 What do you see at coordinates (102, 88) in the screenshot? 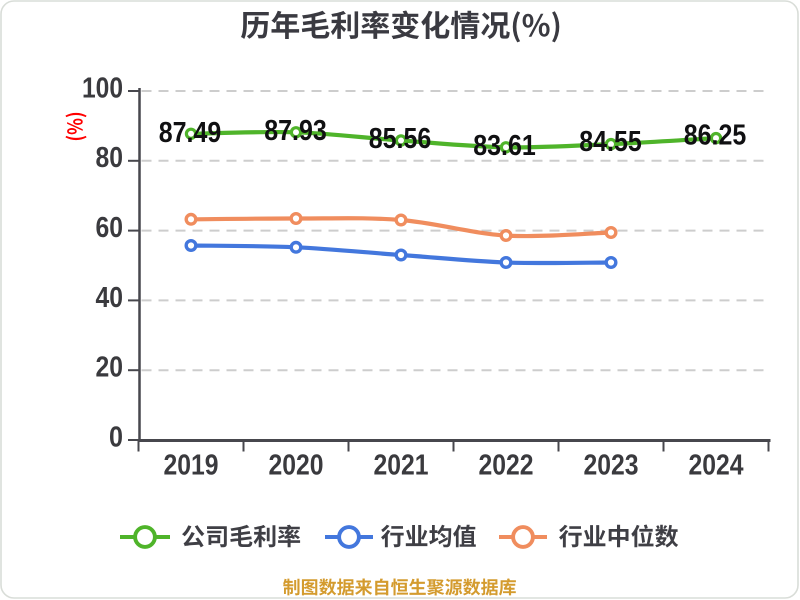
I see `svg-text: 100` at bounding box center [102, 88].